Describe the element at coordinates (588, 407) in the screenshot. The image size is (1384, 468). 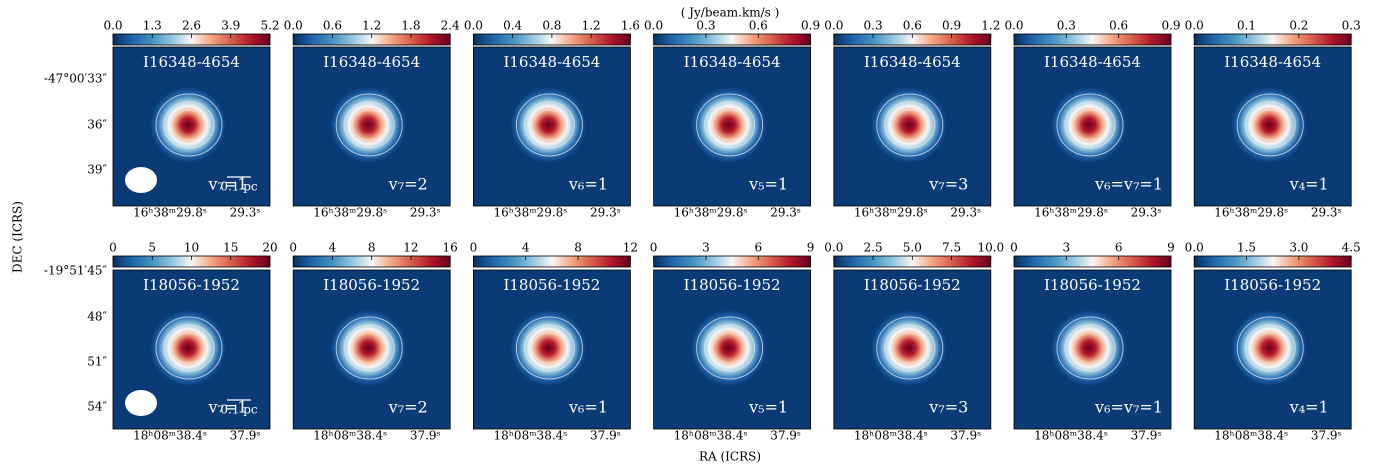
I see `panel-label: v₆=1` at that location.